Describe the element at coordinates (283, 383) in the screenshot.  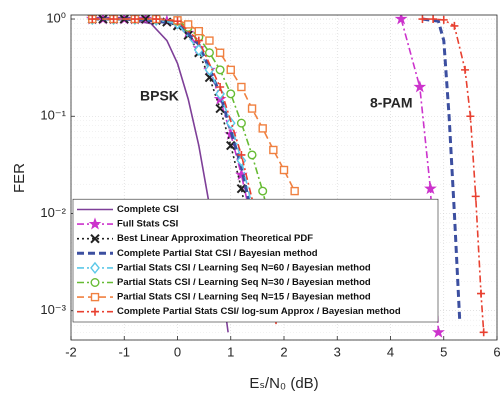
I see `x-axis-label: Eₛ/N₀ (dB)` at that location.